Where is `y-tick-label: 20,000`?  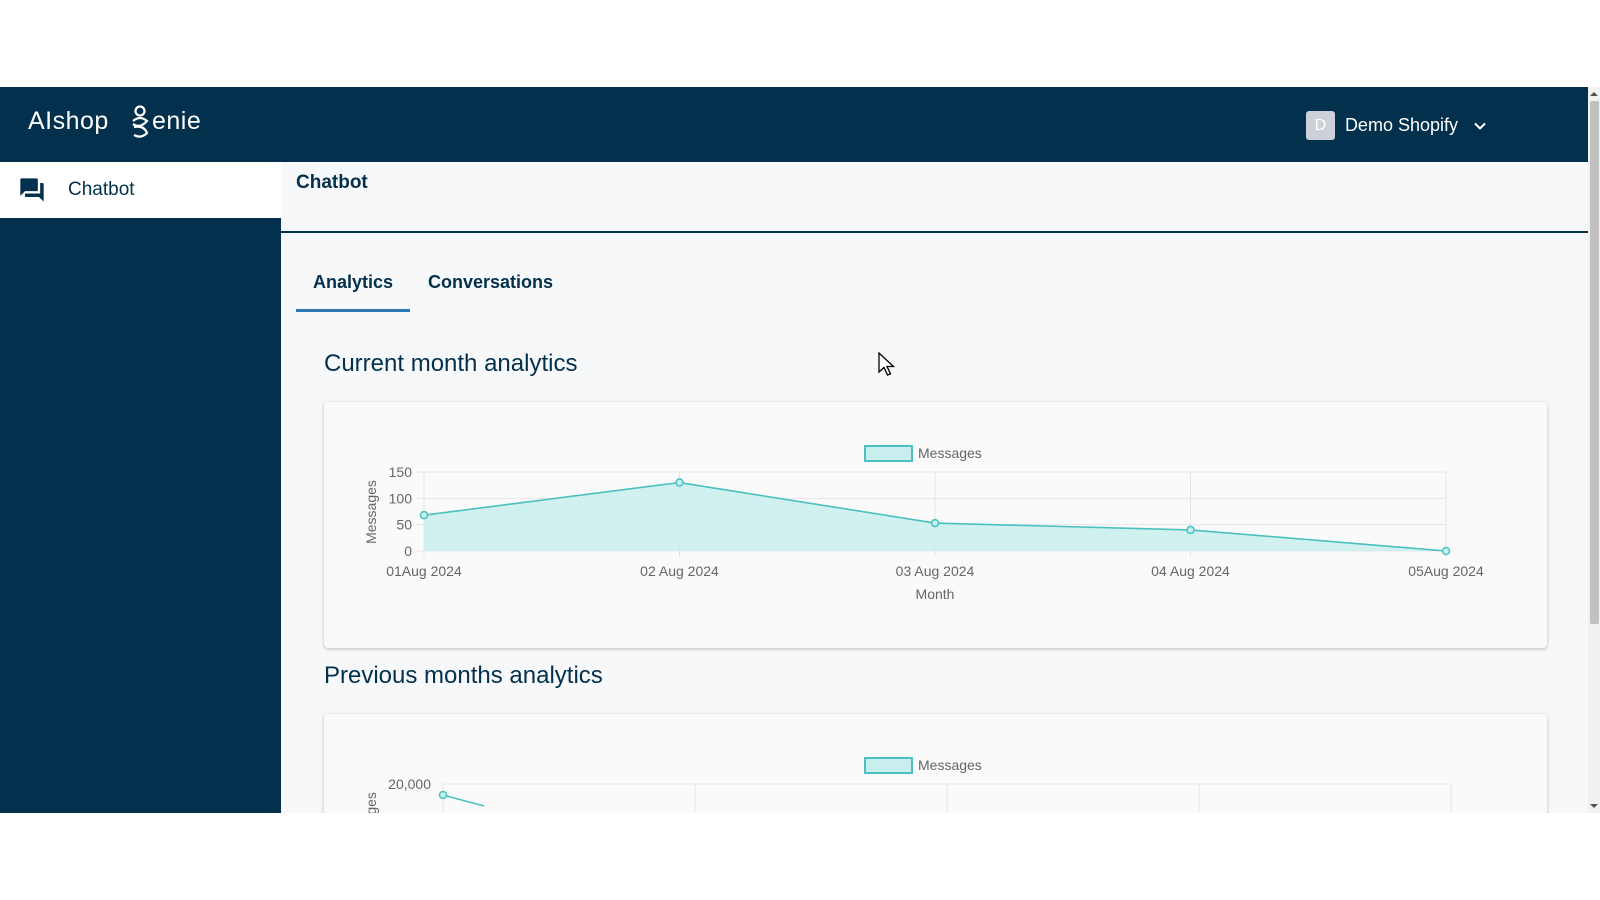 y-tick-label: 20,000 is located at coordinates (409, 784).